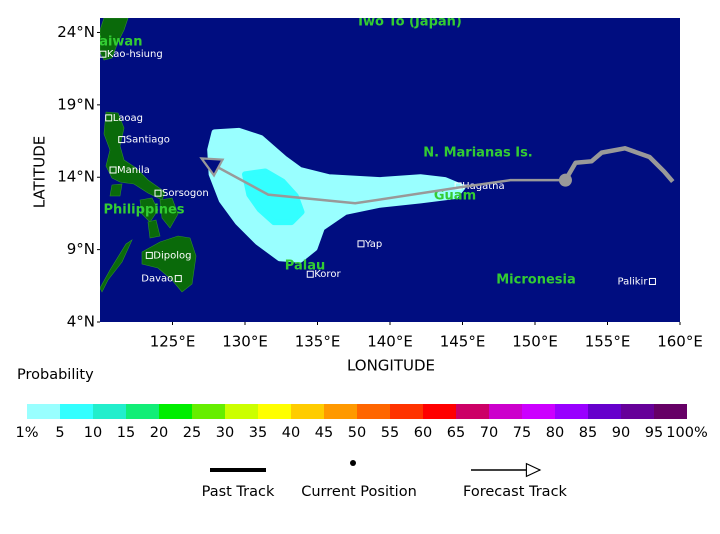 The image size is (720, 534). I want to click on y-tick-label: 4°N, so click(81, 322).